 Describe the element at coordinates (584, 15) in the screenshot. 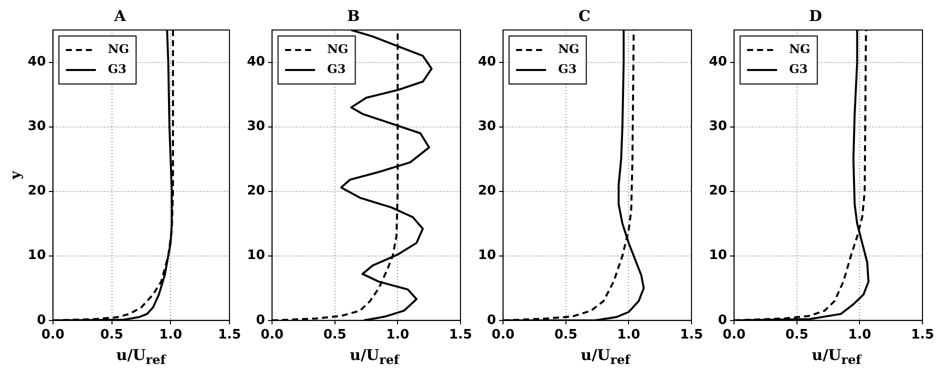

I see `chart-title: C` at that location.